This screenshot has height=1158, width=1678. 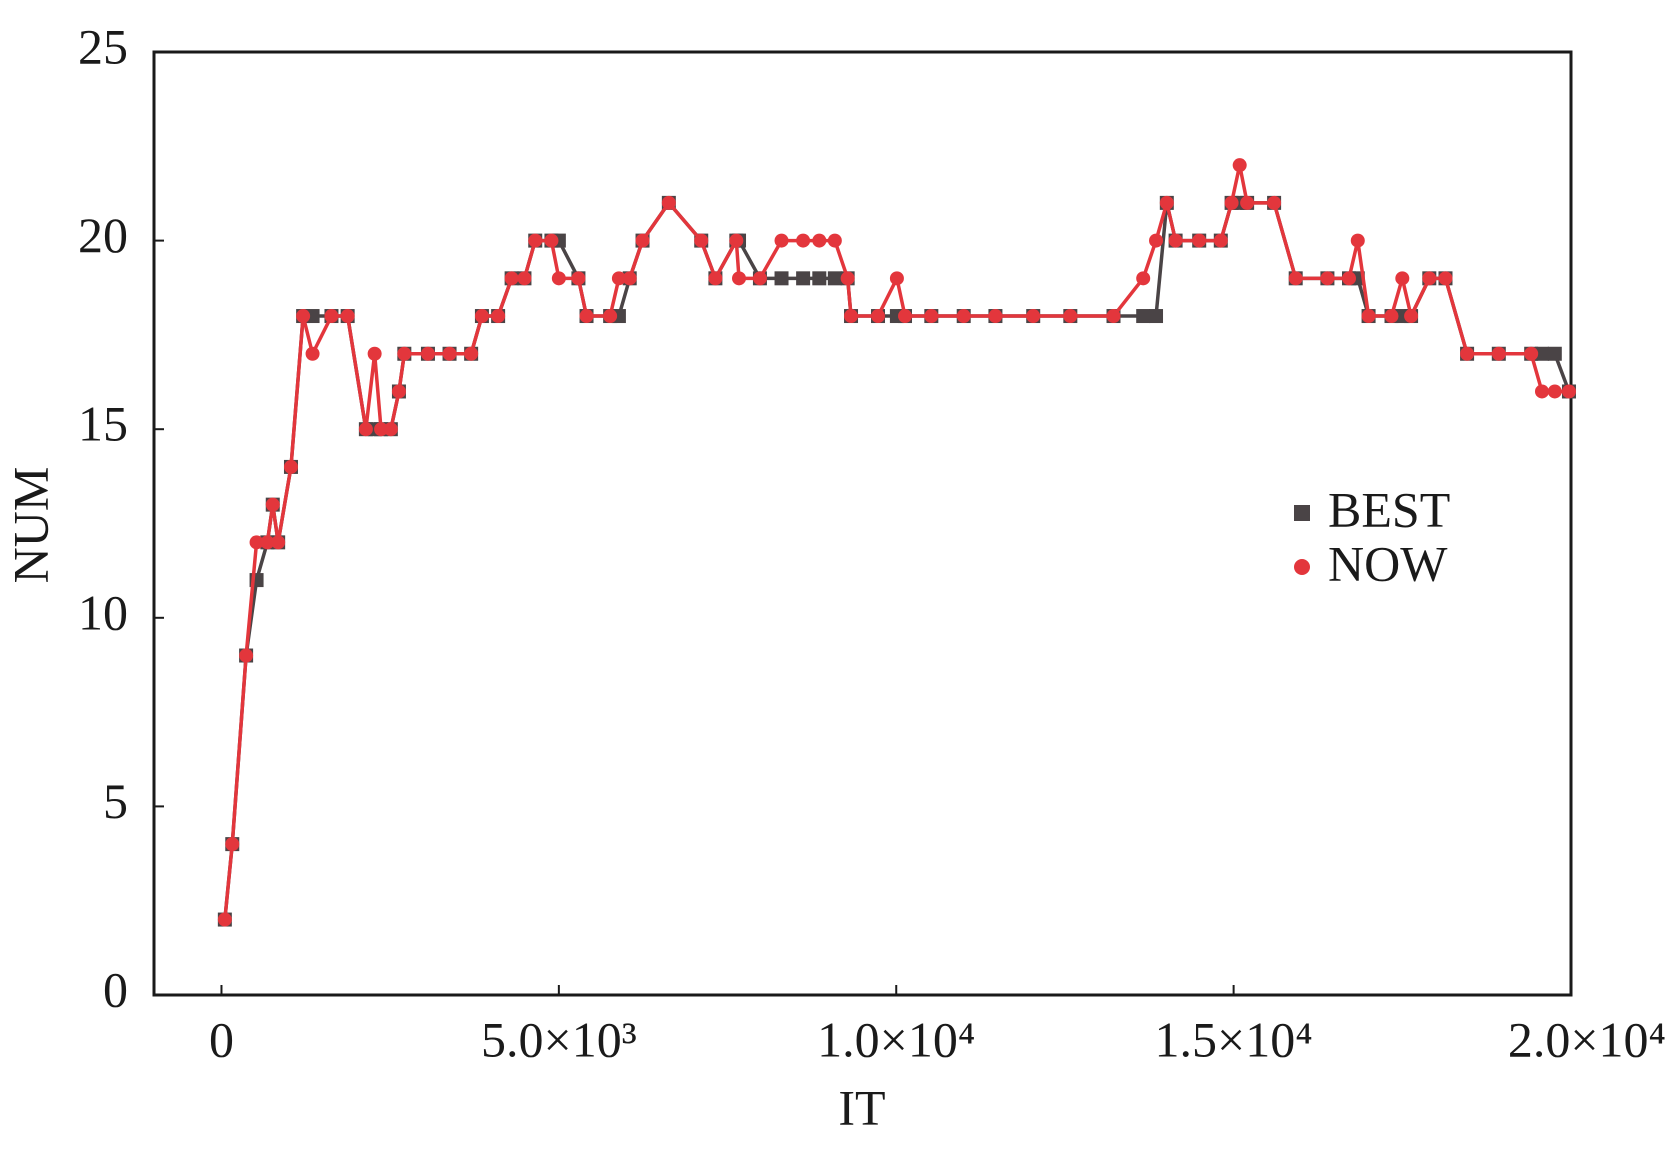 What do you see at coordinates (896, 1039) in the screenshot?
I see `x-tick-label: 1.0×10⁴` at bounding box center [896, 1039].